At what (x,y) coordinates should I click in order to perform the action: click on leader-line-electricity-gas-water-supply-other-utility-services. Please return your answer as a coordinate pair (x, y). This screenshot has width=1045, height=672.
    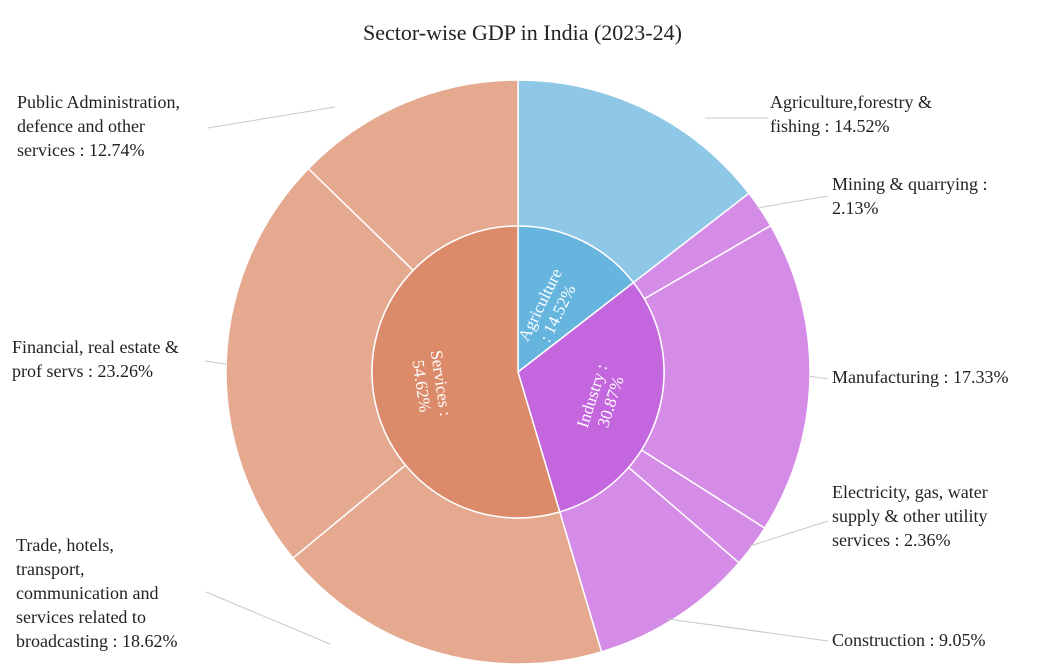
    Looking at the image, I should click on (789, 533).